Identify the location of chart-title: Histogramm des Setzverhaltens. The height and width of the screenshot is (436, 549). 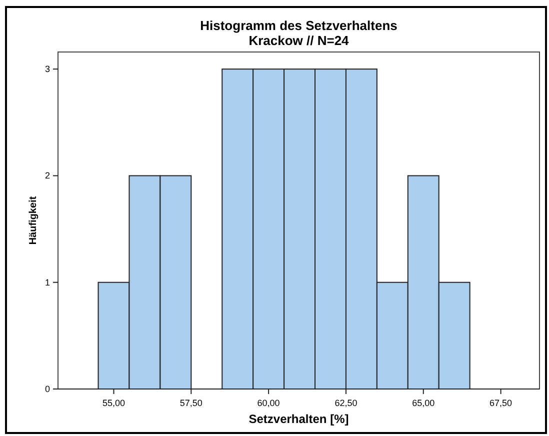
(299, 25).